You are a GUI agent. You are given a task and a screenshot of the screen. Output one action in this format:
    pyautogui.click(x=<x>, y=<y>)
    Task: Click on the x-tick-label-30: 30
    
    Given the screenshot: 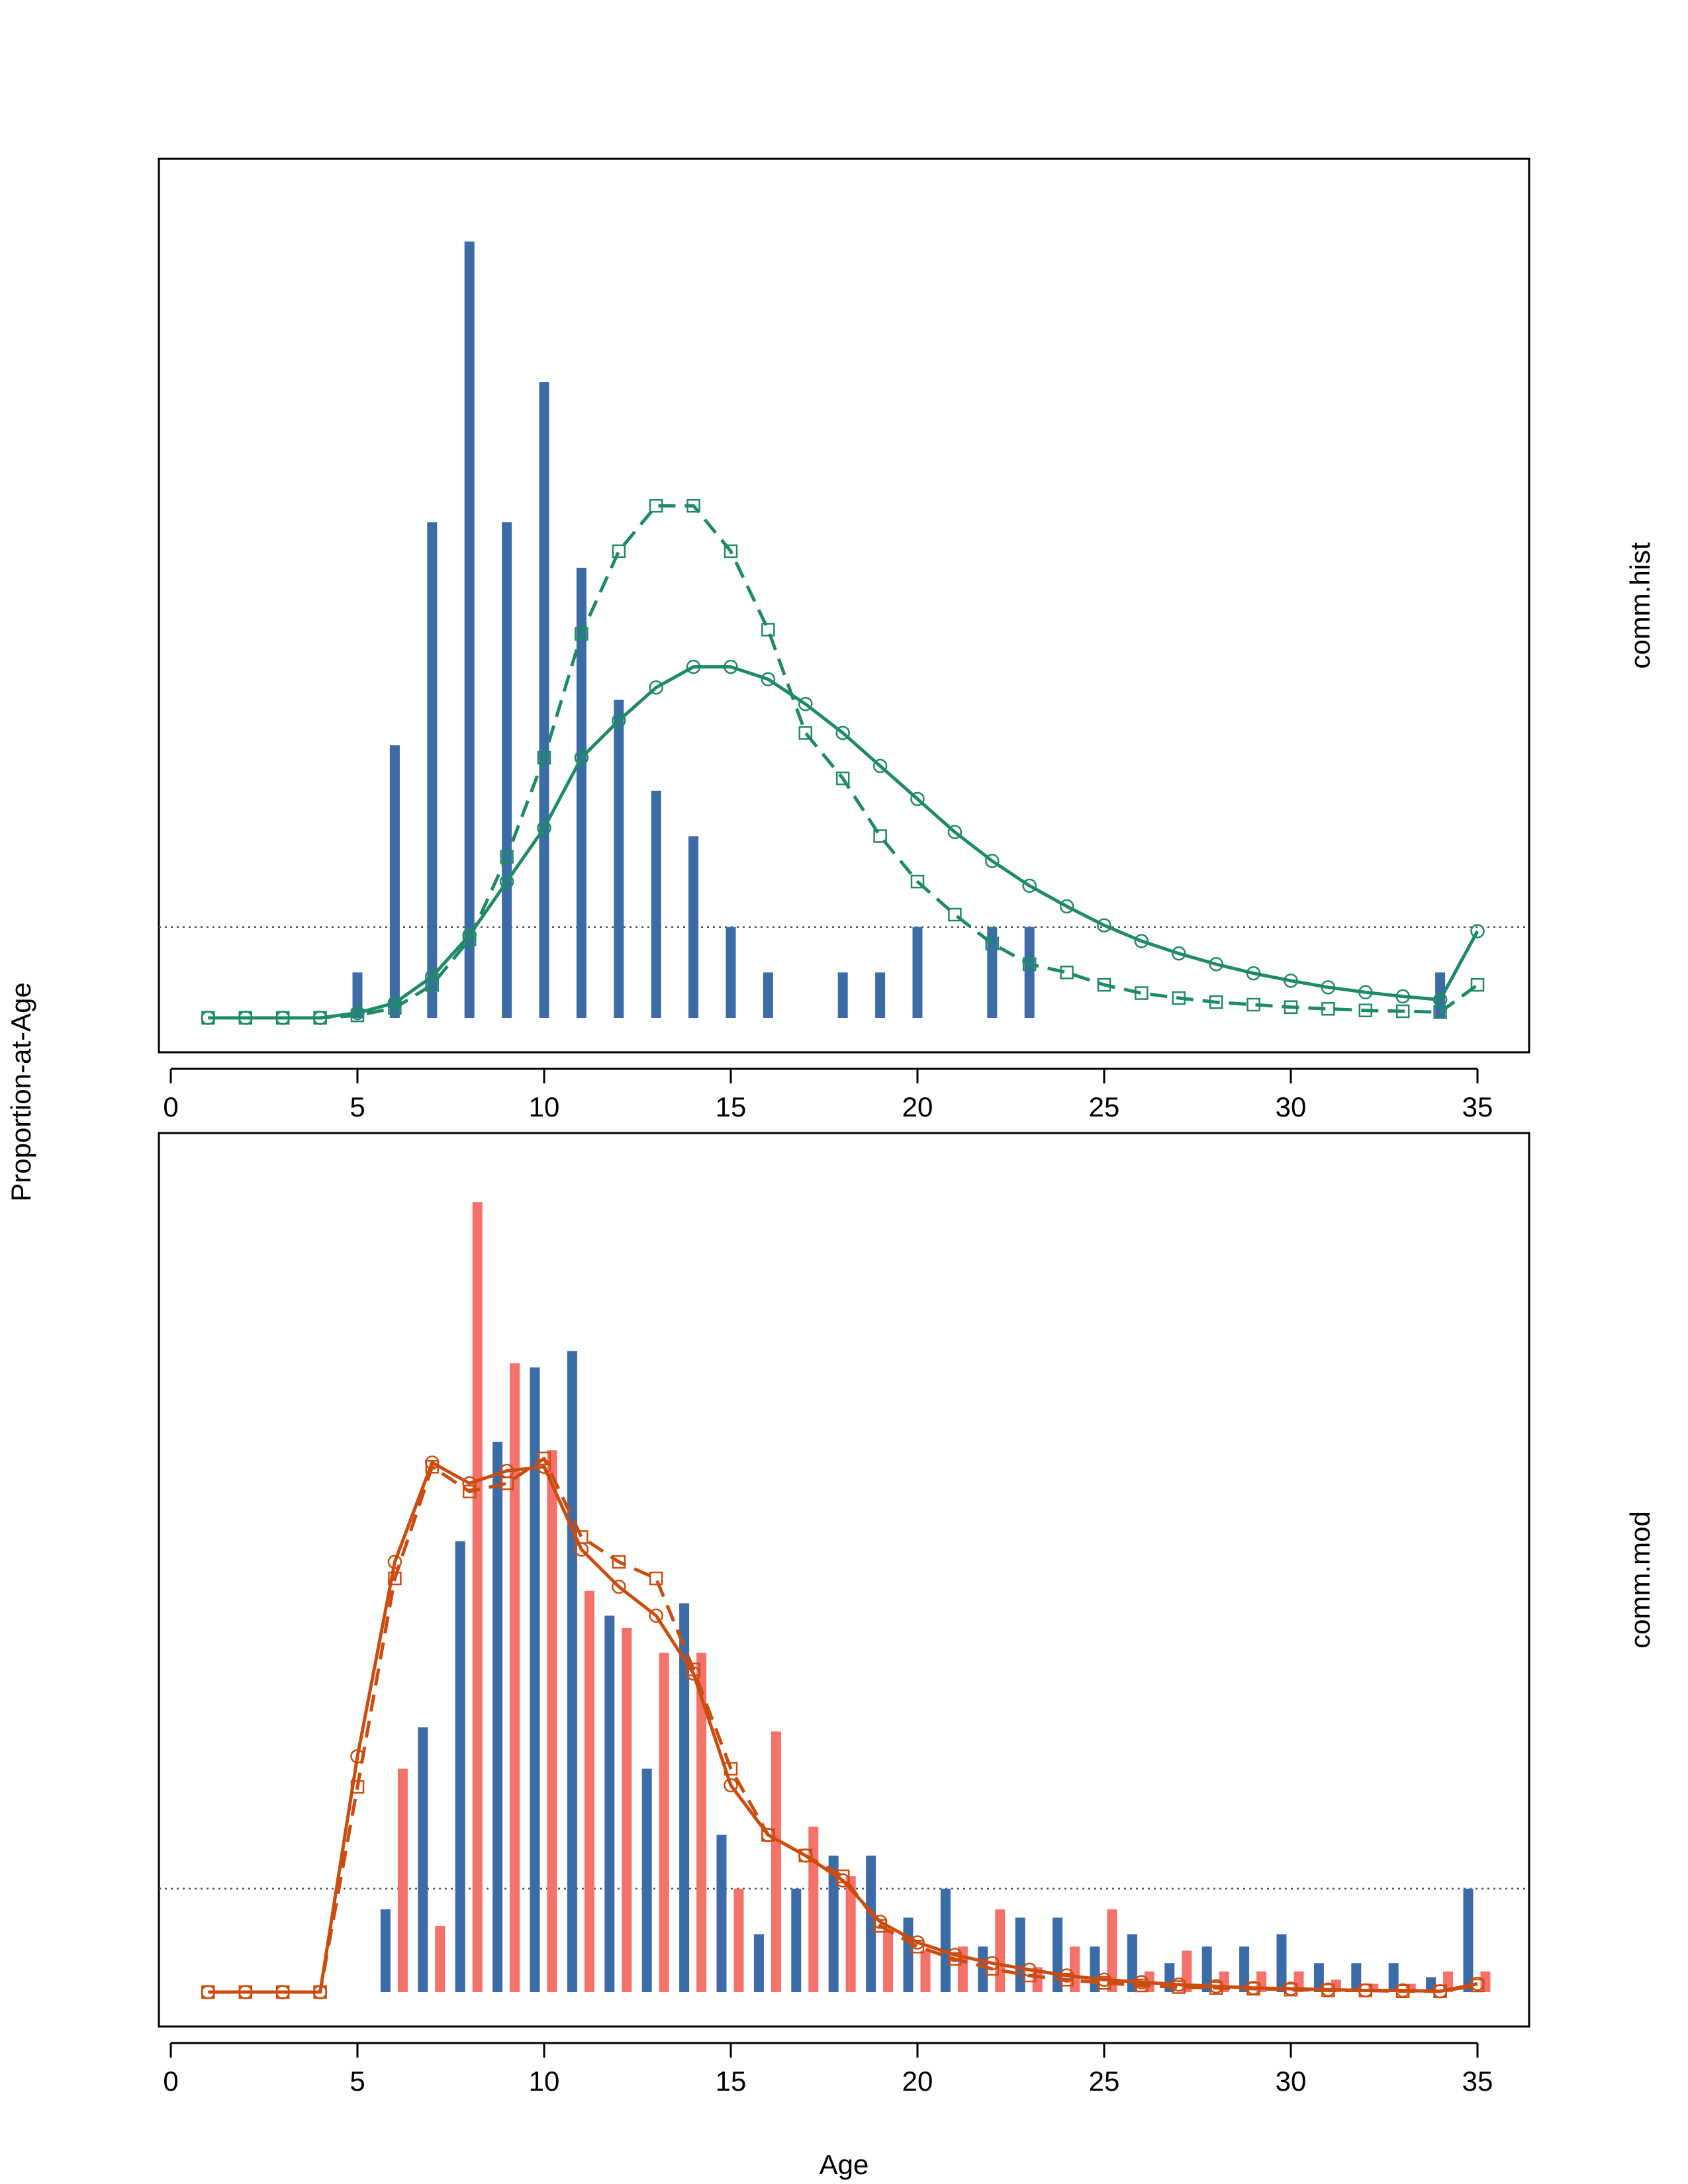 What is the action you would take?
    pyautogui.click(x=1291, y=1106)
    